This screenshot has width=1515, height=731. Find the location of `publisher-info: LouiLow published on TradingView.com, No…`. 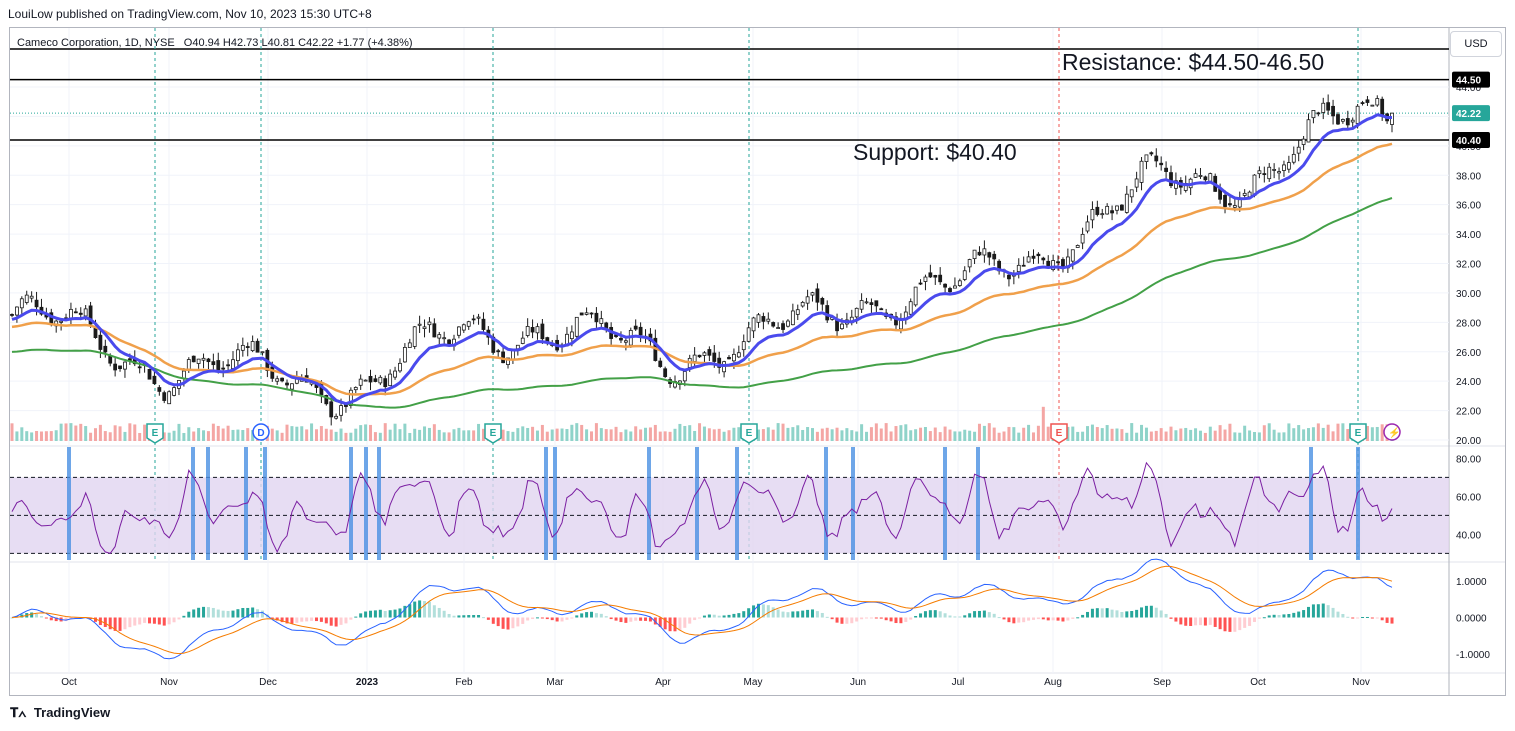

publisher-info: LouiLow published on TradingView.com, No… is located at coordinates (190, 14).